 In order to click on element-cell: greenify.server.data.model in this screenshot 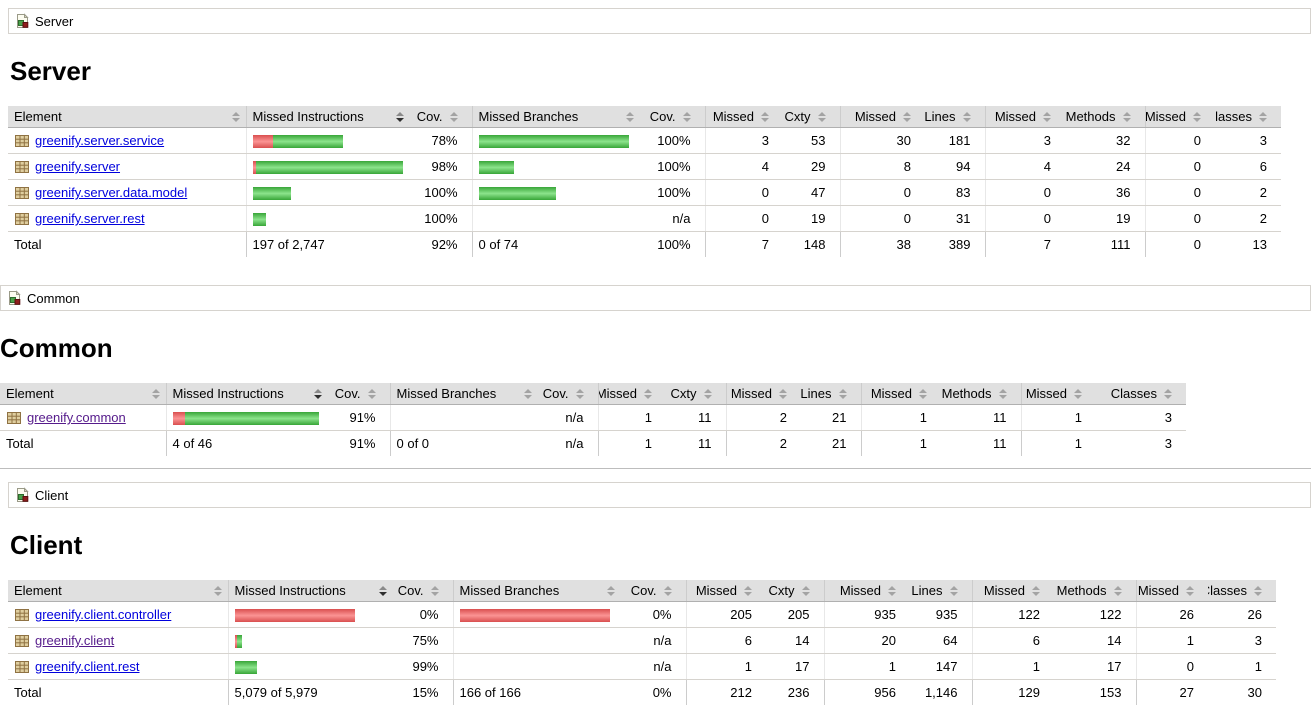, I will do `click(127, 192)`.